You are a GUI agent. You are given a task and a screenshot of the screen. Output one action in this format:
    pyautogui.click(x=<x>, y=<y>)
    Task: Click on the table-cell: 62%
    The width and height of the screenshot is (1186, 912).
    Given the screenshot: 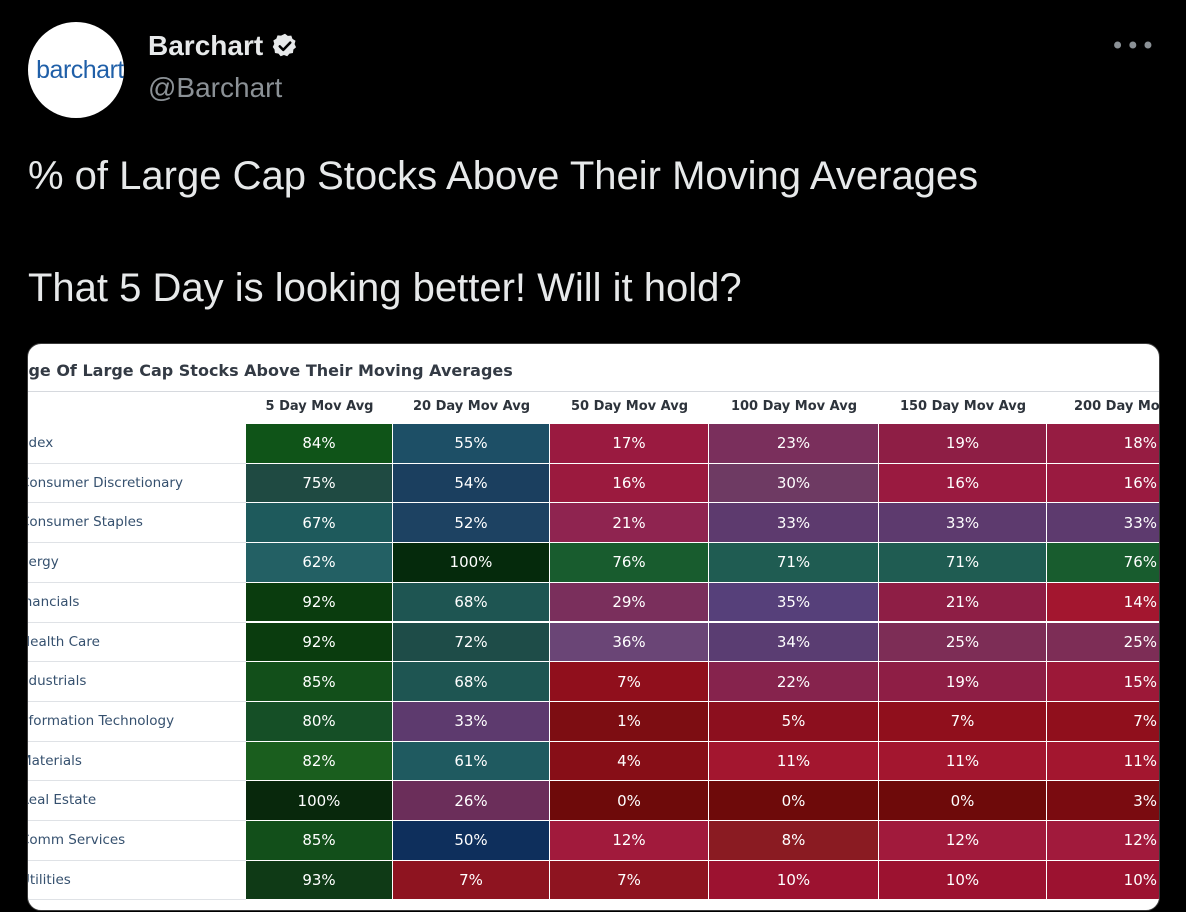 What is the action you would take?
    pyautogui.click(x=319, y=563)
    